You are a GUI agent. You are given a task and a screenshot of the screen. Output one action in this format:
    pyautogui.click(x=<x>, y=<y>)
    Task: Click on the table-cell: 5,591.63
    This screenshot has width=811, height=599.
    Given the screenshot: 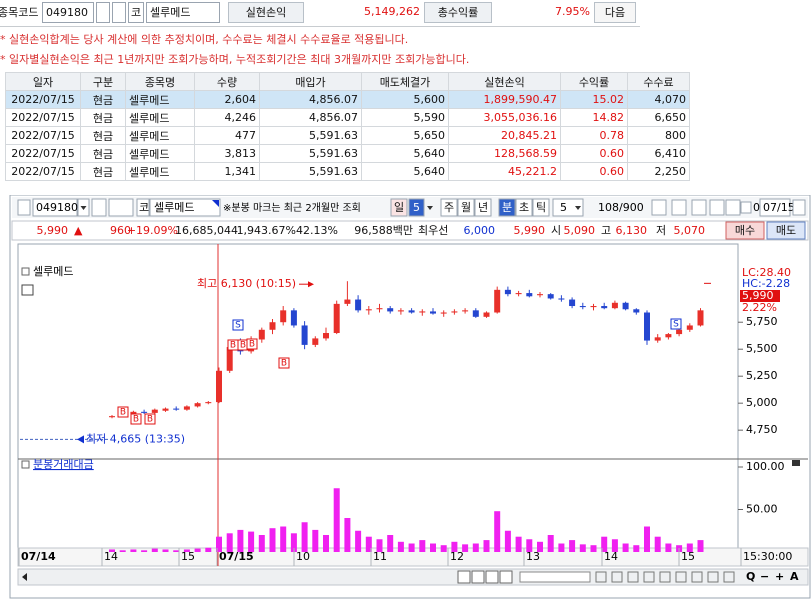 What is the action you would take?
    pyautogui.click(x=310, y=171)
    